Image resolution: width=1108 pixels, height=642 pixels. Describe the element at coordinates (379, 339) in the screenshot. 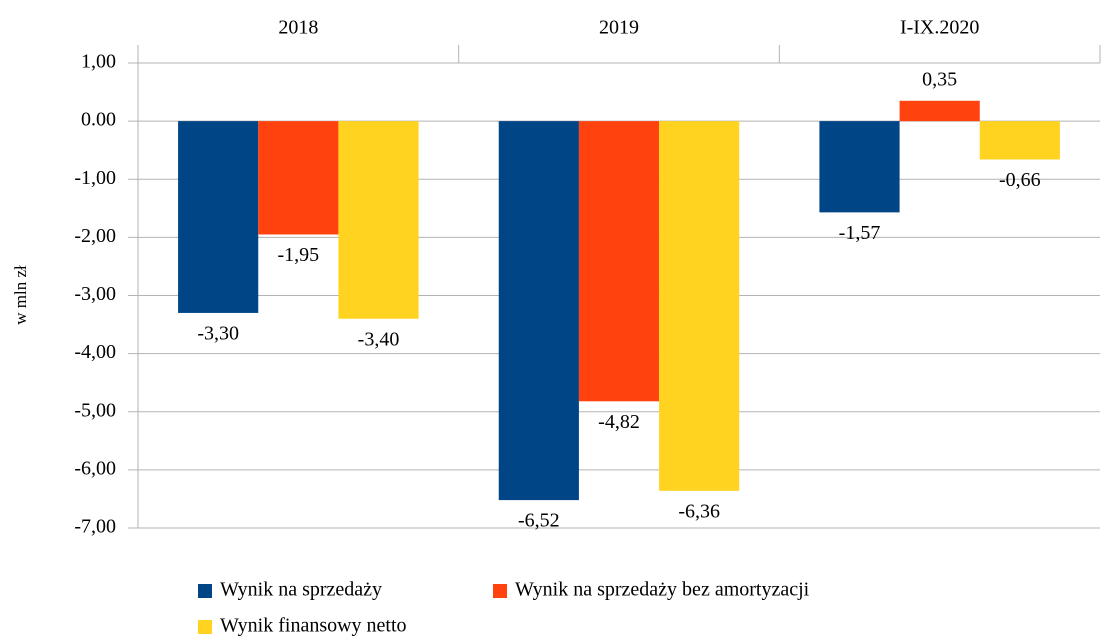

I see `value-label: -3,40` at that location.